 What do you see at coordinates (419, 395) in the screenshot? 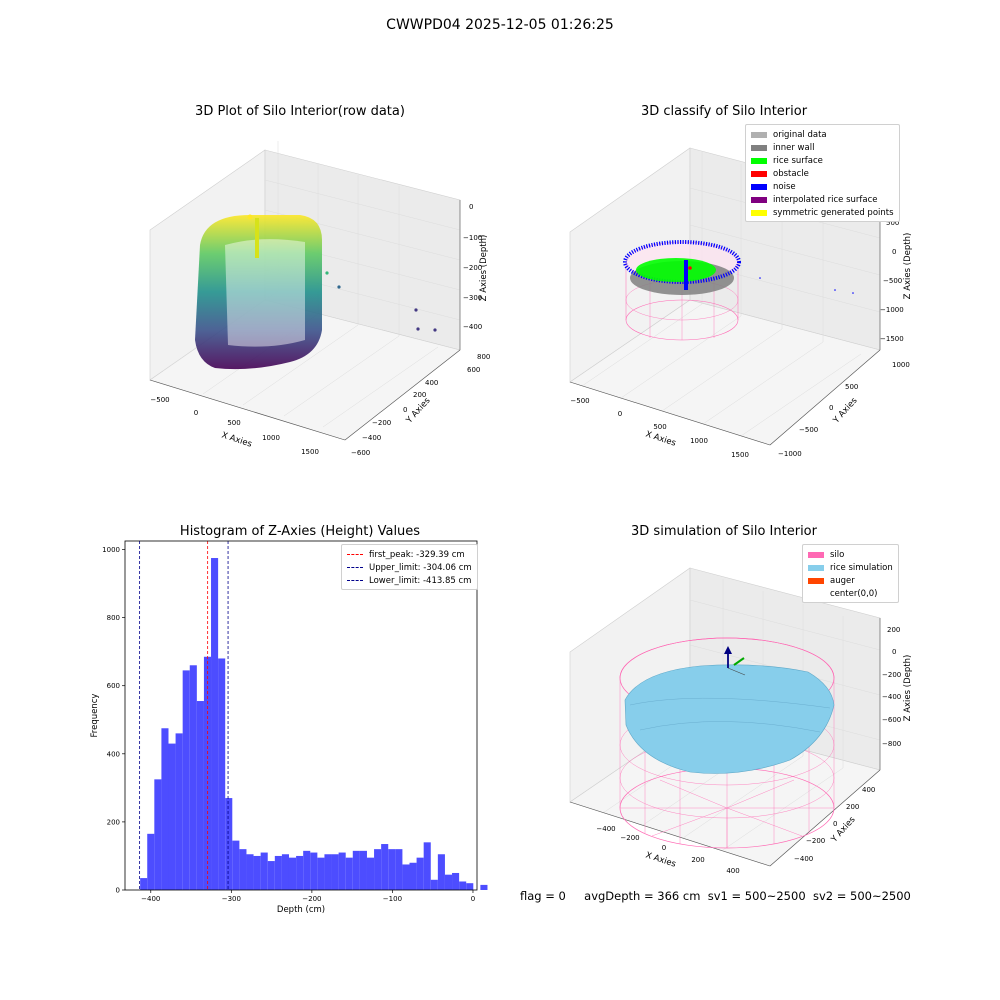
I see `raw-ytick: 200` at bounding box center [419, 395].